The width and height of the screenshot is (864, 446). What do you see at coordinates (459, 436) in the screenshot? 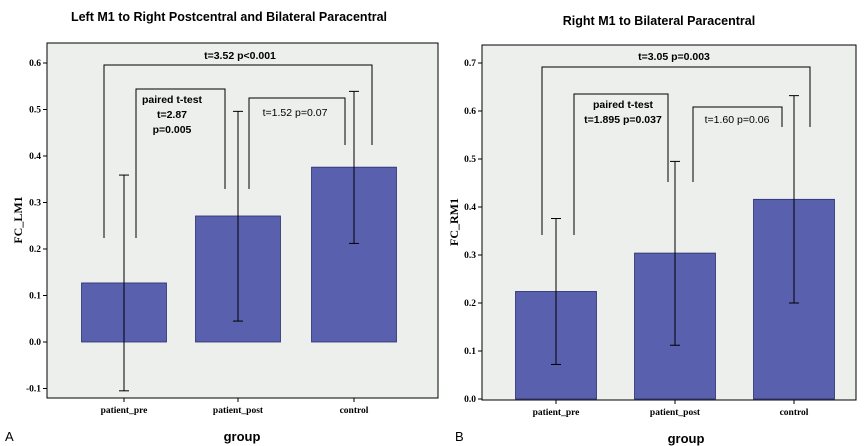
I see `panel-b-letter: B` at bounding box center [459, 436].